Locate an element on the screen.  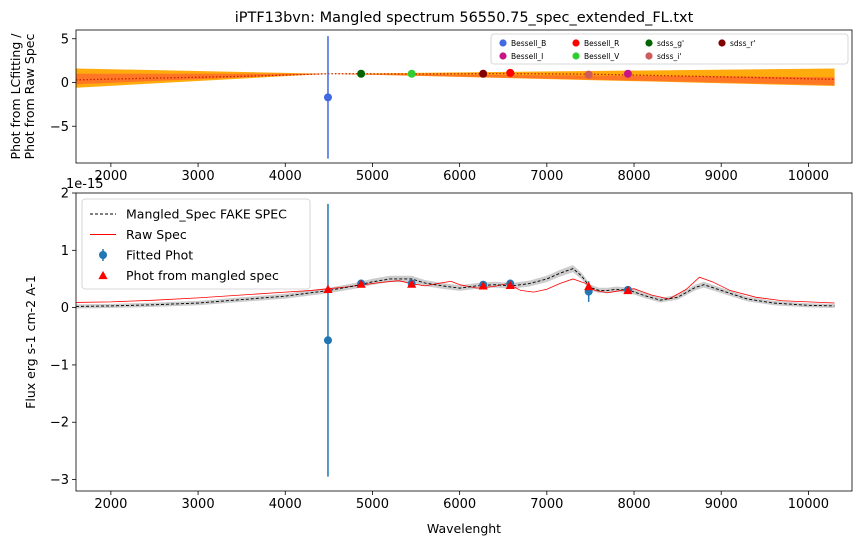
legend-label: Bessell_B is located at coordinates (528, 43).